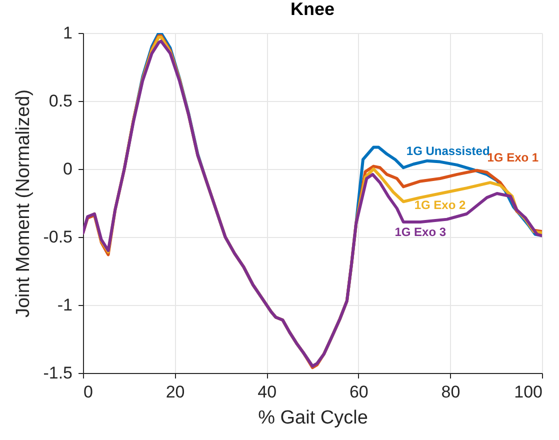  I want to click on x-tick-label: 0, so click(88, 392).